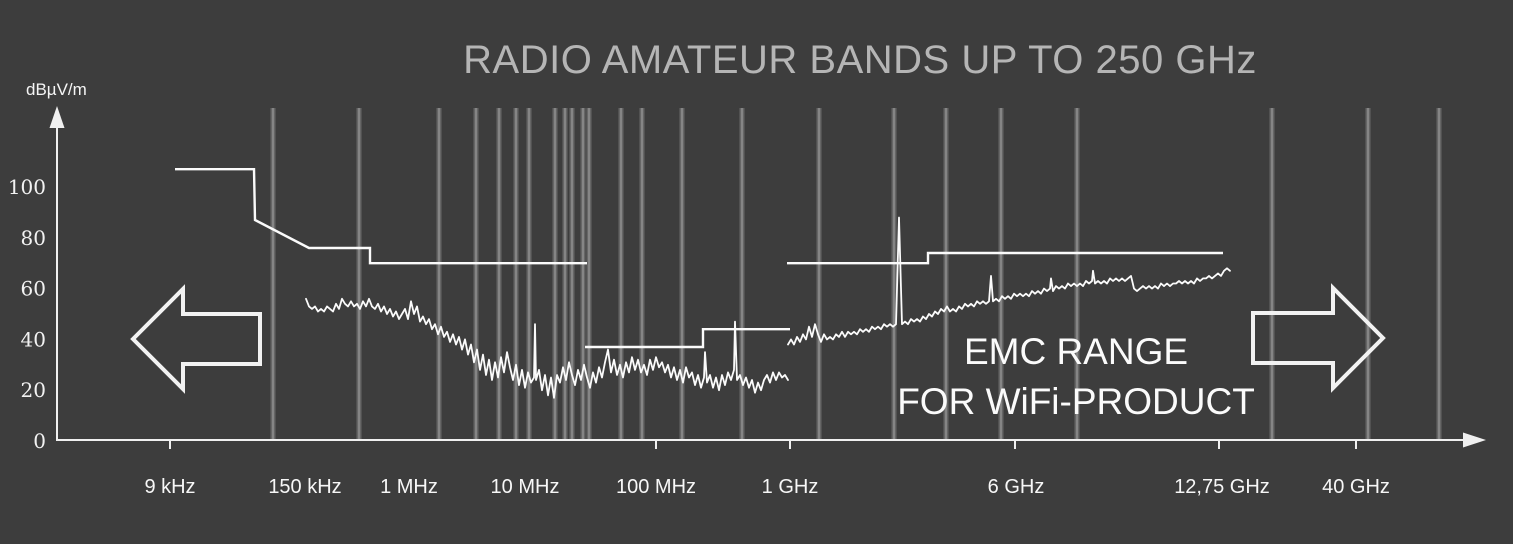  What do you see at coordinates (860, 60) in the screenshot?
I see `chart-title: RADIO AMATEUR BANDS UP TO 250 GHz` at bounding box center [860, 60].